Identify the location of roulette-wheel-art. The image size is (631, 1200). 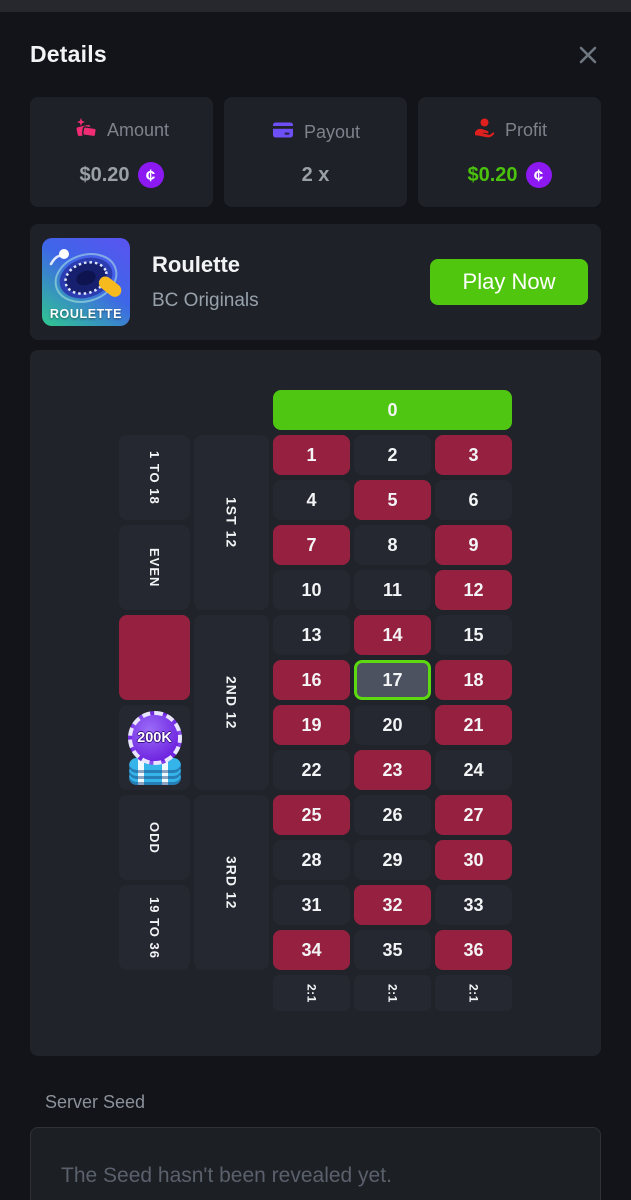
(85, 276).